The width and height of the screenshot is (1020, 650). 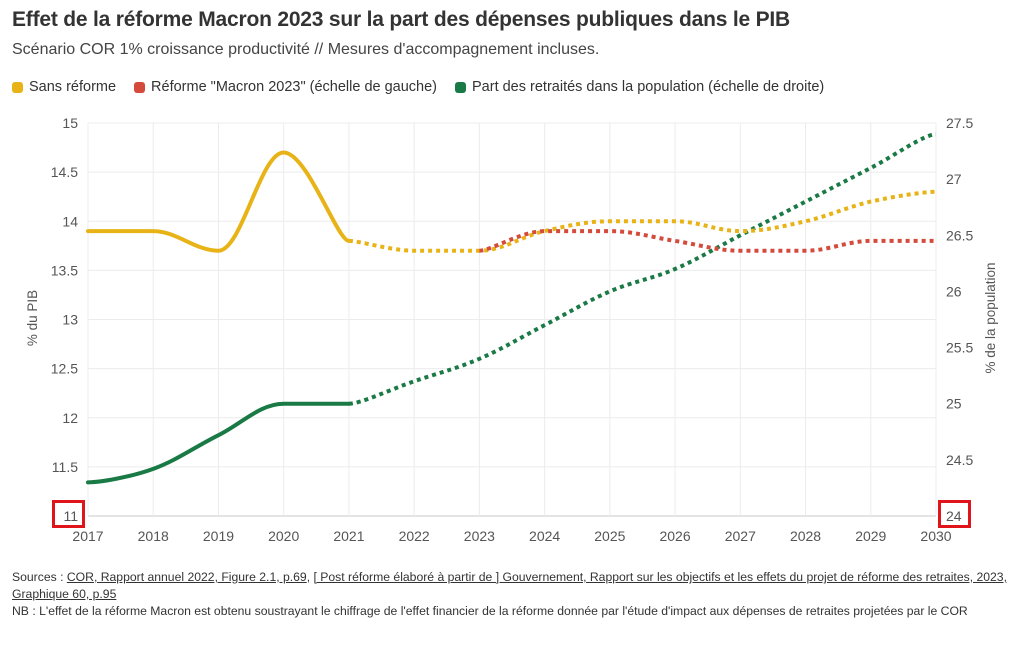 What do you see at coordinates (674, 536) in the screenshot?
I see `x-tick-label: 2026` at bounding box center [674, 536].